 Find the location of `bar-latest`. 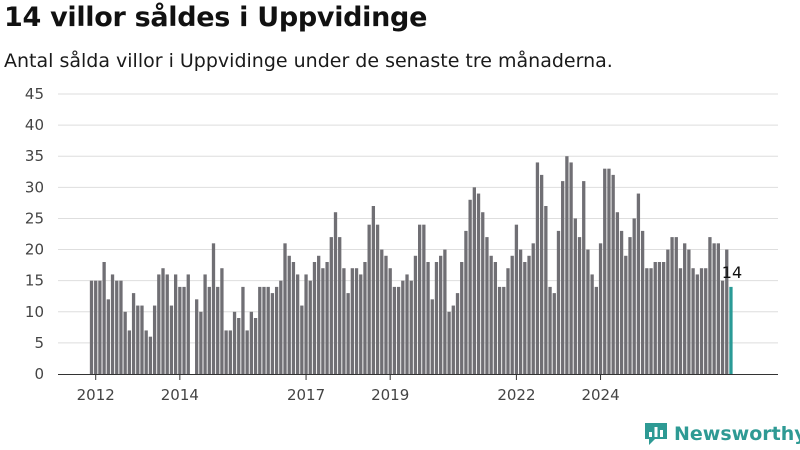

bar-latest is located at coordinates (731, 330).